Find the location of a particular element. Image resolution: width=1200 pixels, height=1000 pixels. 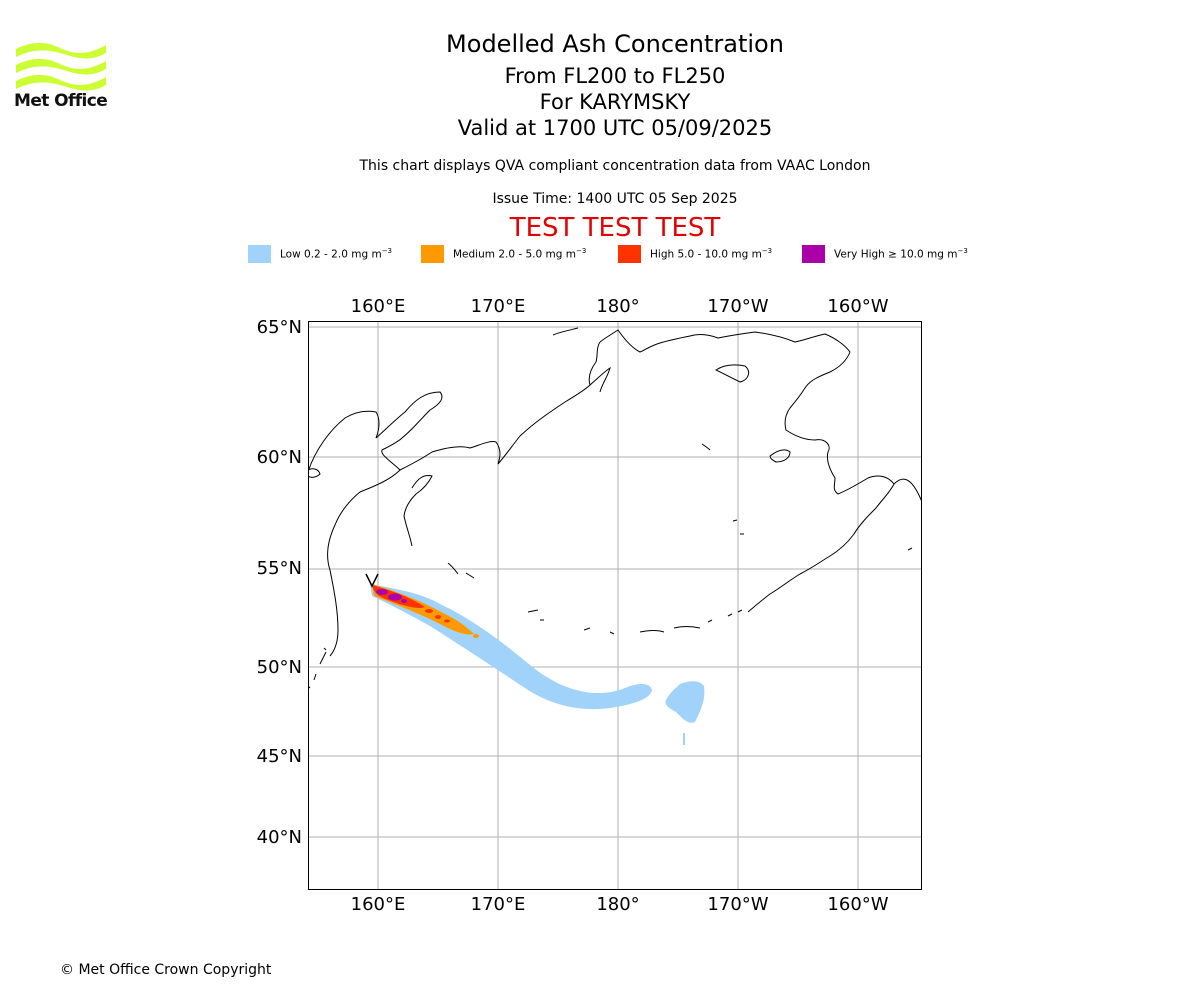

ash-very-high-plume is located at coordinates (391, 596).